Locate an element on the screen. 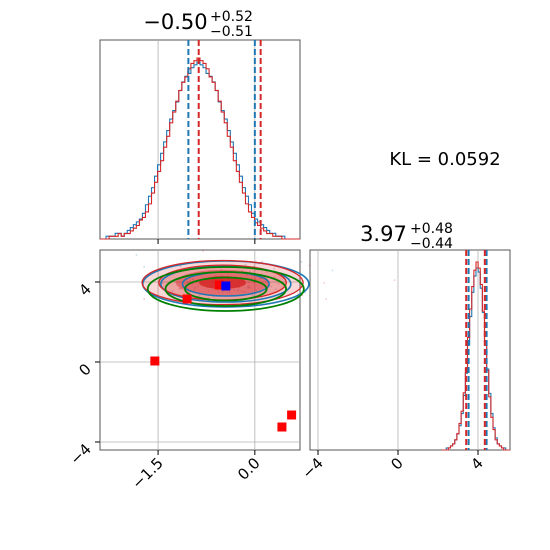 Image resolution: width=550 pixels, height=550 pixels. tick-label-param2-0: −4 is located at coordinates (312, 468).